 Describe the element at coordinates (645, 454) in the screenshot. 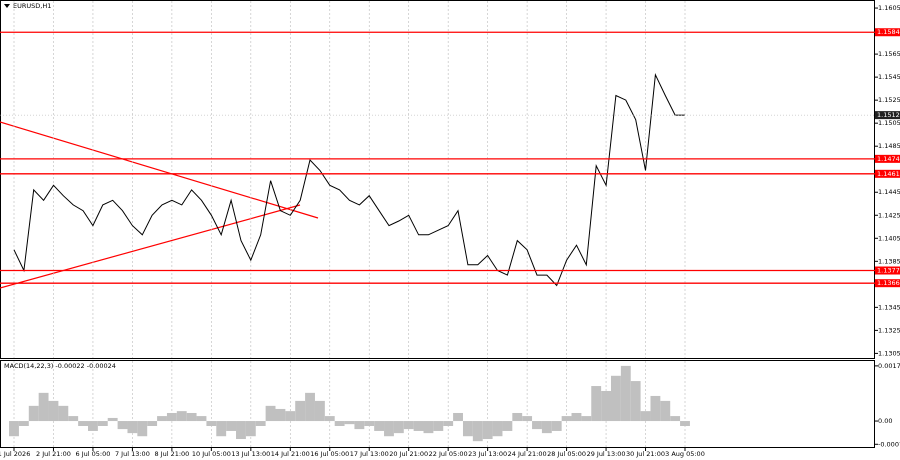

I see `x-tick-label: 30 Jul 21:00` at that location.